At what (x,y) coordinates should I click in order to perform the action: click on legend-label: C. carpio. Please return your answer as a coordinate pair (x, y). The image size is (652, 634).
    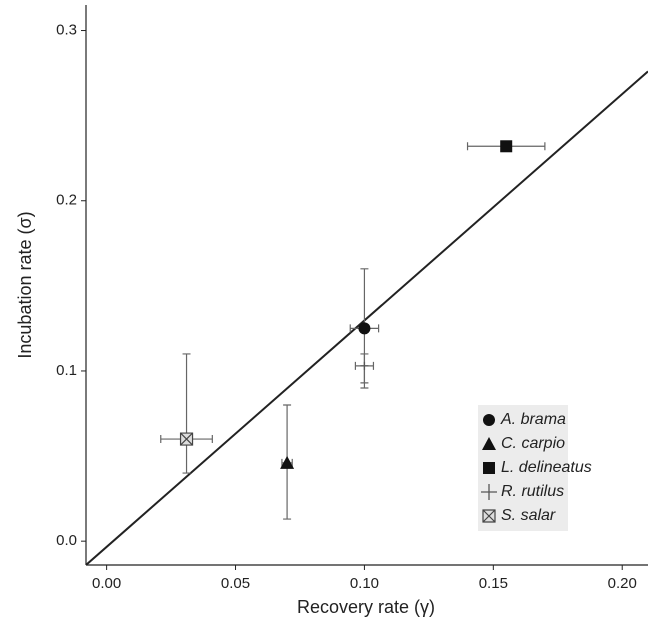
    Looking at the image, I should click on (533, 443).